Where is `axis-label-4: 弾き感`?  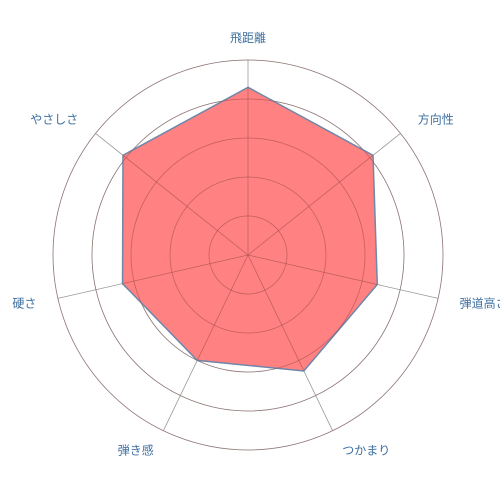 axis-label-4: 弾き感 is located at coordinates (136, 450).